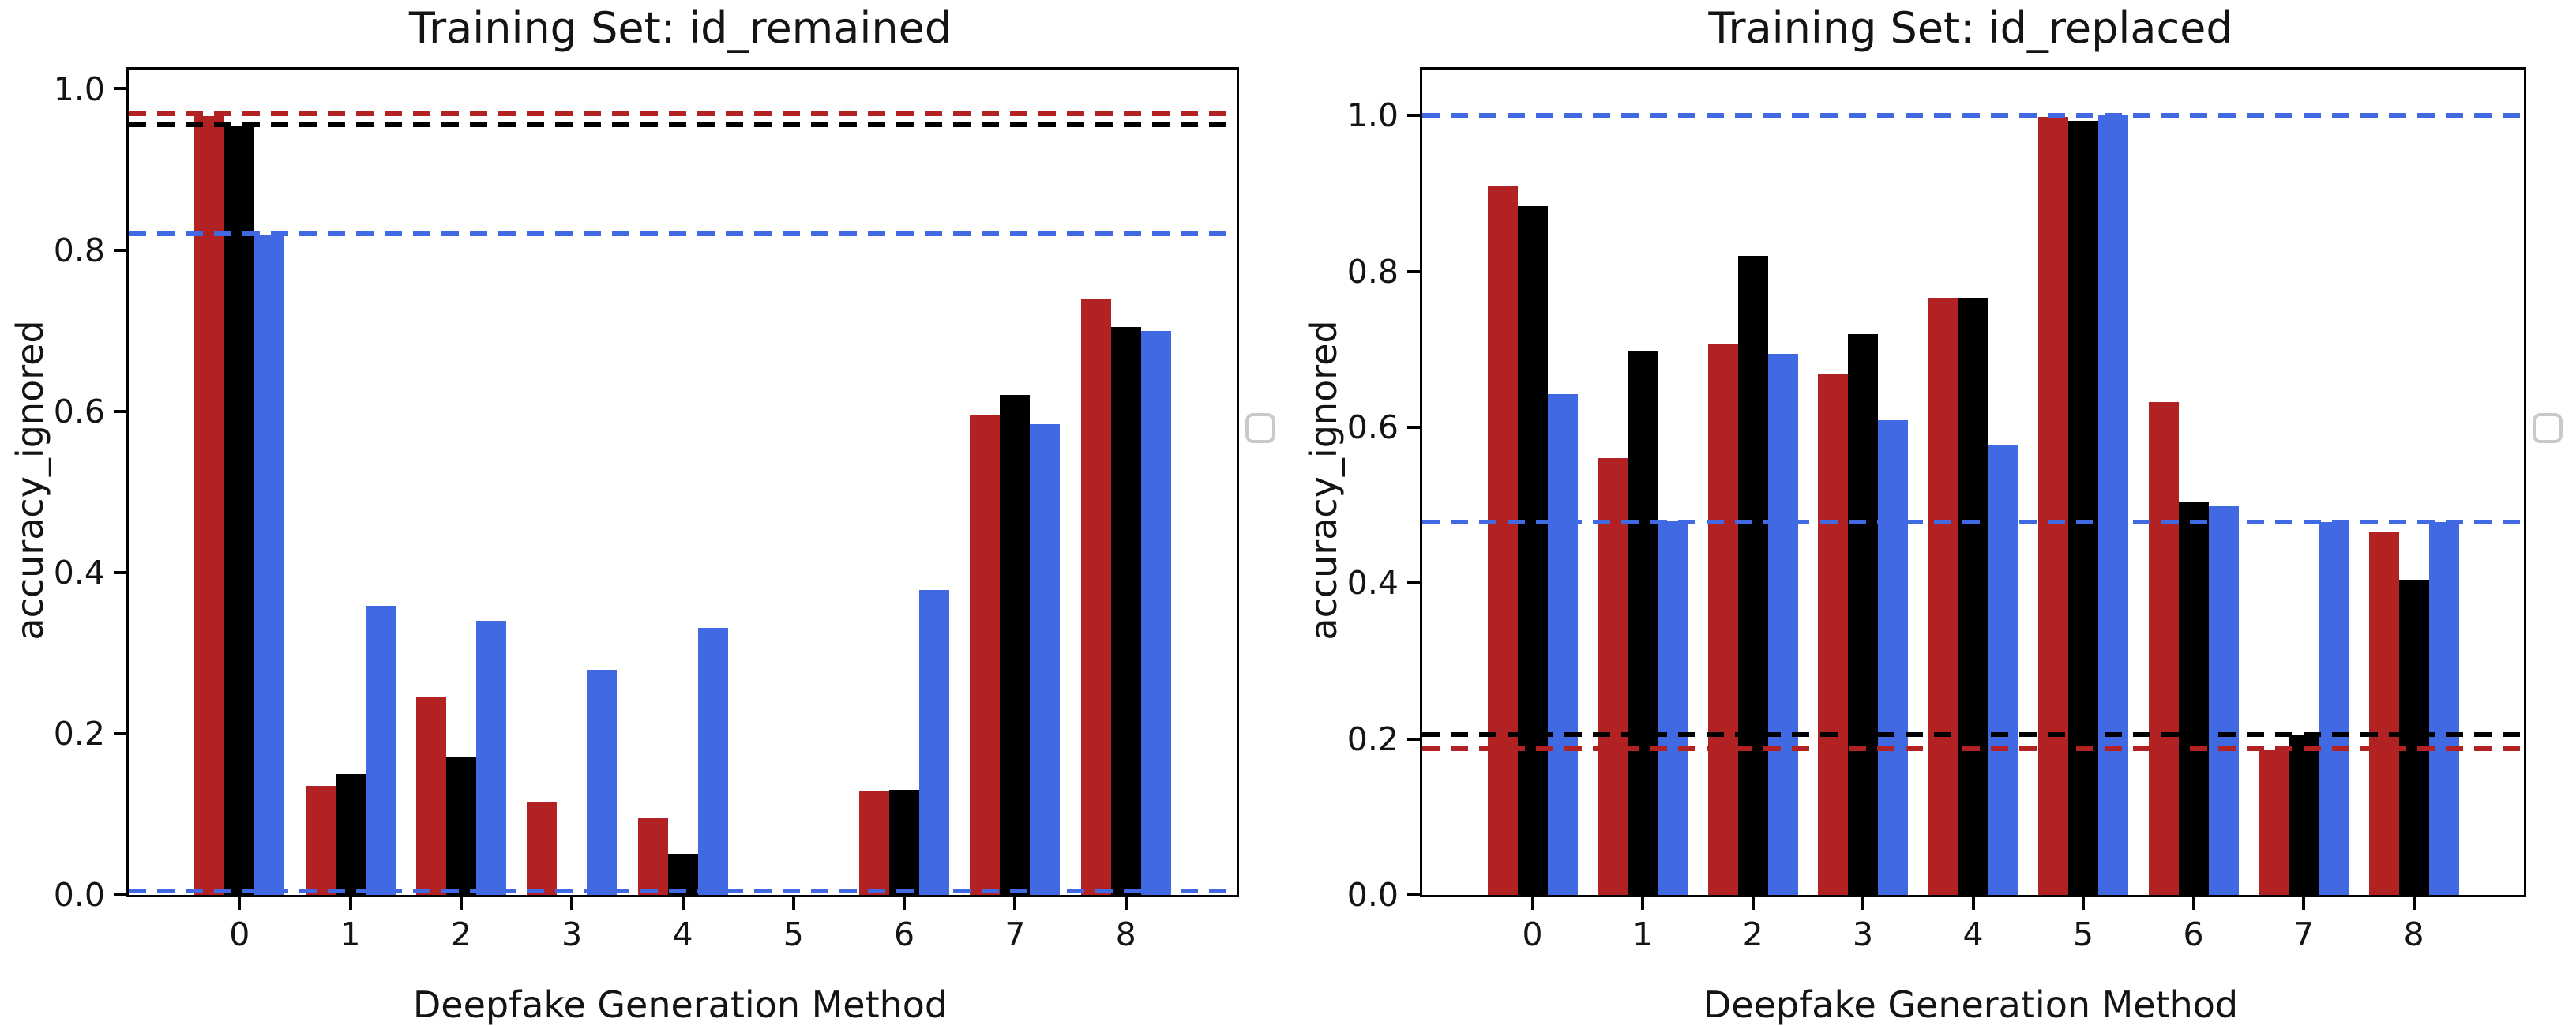 This screenshot has height=1026, width=2576. What do you see at coordinates (1532, 934) in the screenshot?
I see `x-tick-label: 0` at bounding box center [1532, 934].